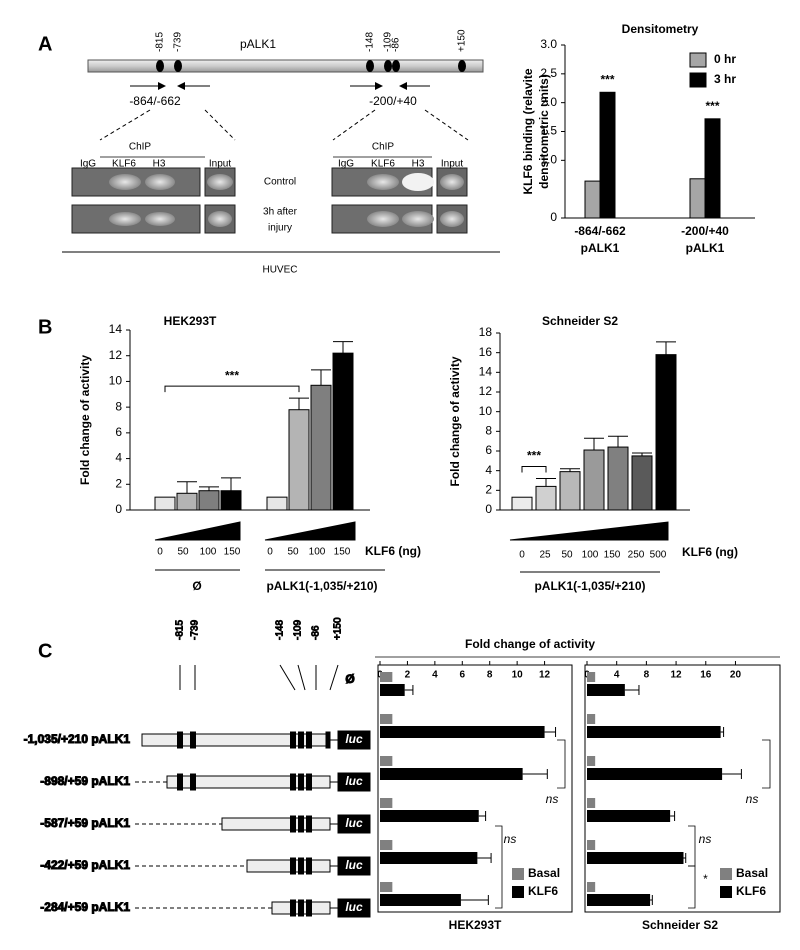 This screenshot has width=800, height=950. Describe the element at coordinates (85, 823) in the screenshot. I see `row-label: -587/+59 pALK1` at that location.